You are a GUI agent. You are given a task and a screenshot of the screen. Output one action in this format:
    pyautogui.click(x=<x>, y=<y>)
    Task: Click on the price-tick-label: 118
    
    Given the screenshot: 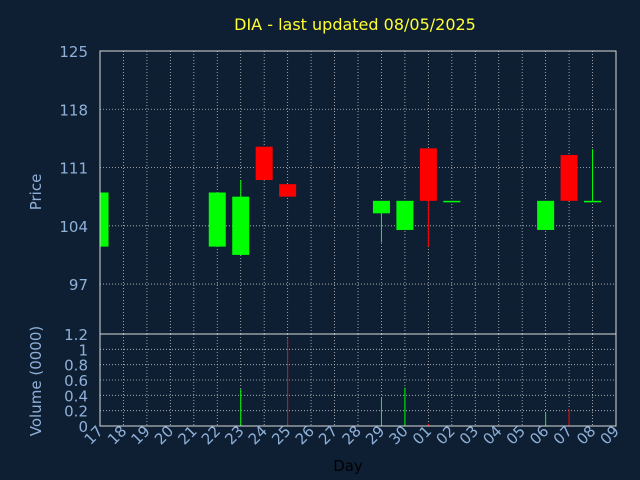 What is the action you would take?
    pyautogui.click(x=73, y=110)
    